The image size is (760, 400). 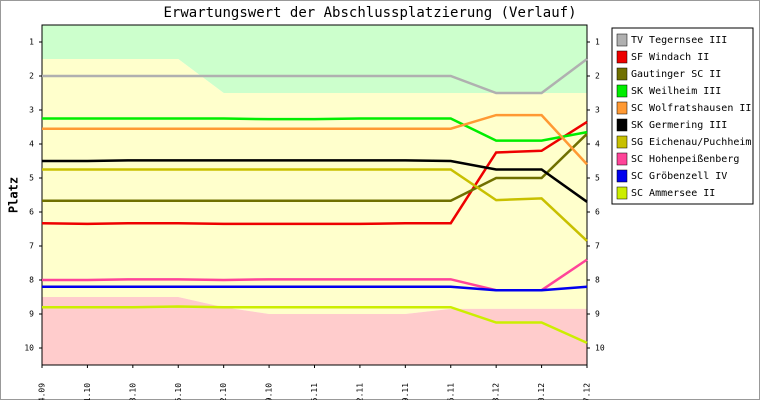 What do you see at coordinates (87, 391) in the screenshot?
I see `x-tick-label: 01.10` at bounding box center [87, 391].